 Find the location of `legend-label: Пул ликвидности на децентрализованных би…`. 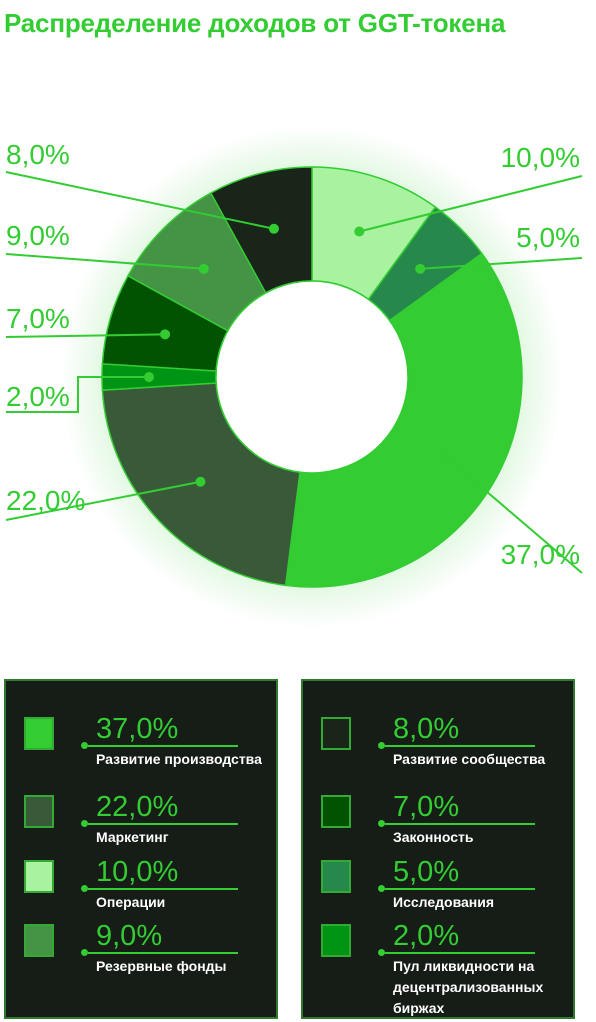

legend-label: Пул ликвидности на децентрализованных би… is located at coordinates (468, 987).